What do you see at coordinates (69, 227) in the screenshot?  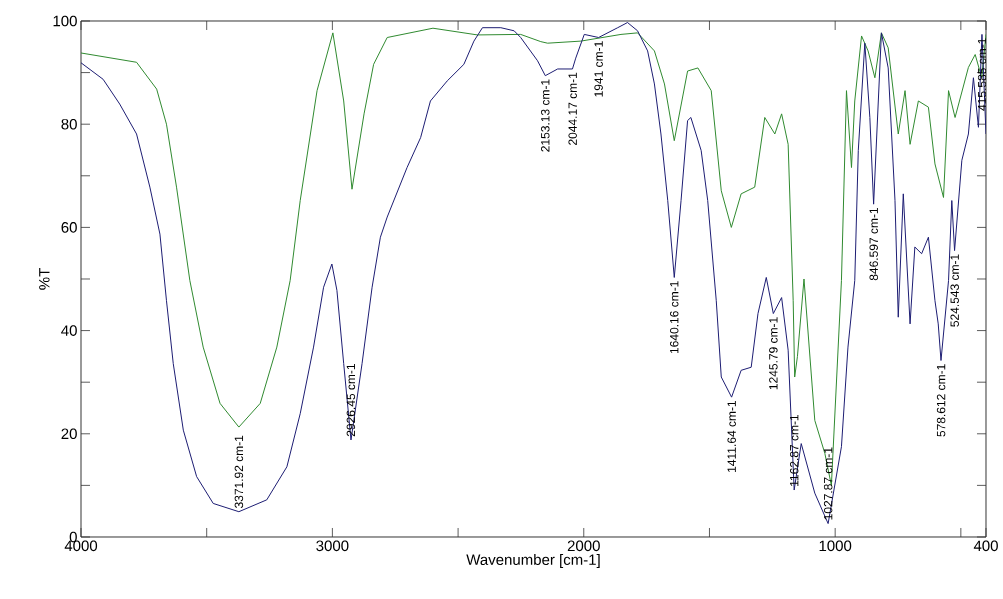 I see `y-tick-label: 60` at bounding box center [69, 227].